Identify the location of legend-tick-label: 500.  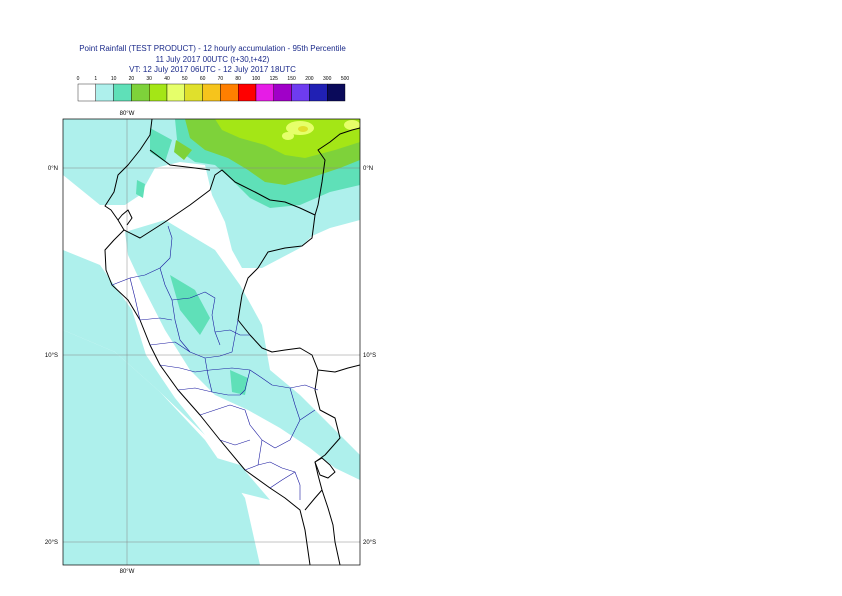
(345, 79).